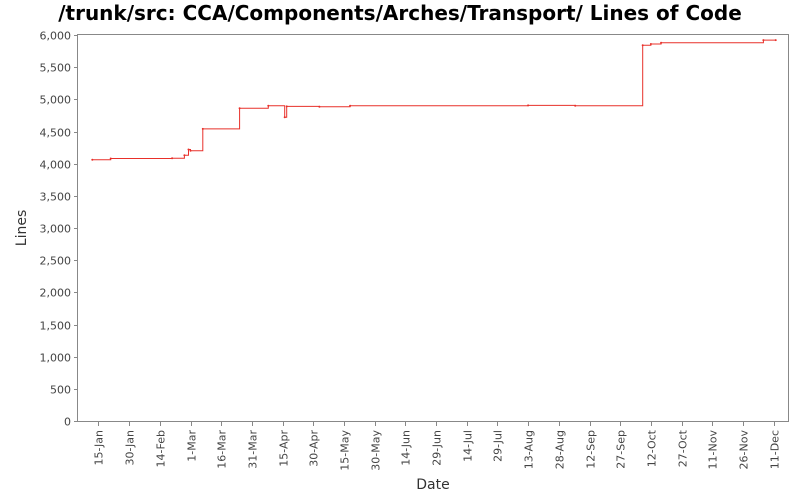 Image resolution: width=800 pixels, height=500 pixels. What do you see at coordinates (683, 448) in the screenshot?
I see `x-tick-label: 27-Oct` at bounding box center [683, 448].